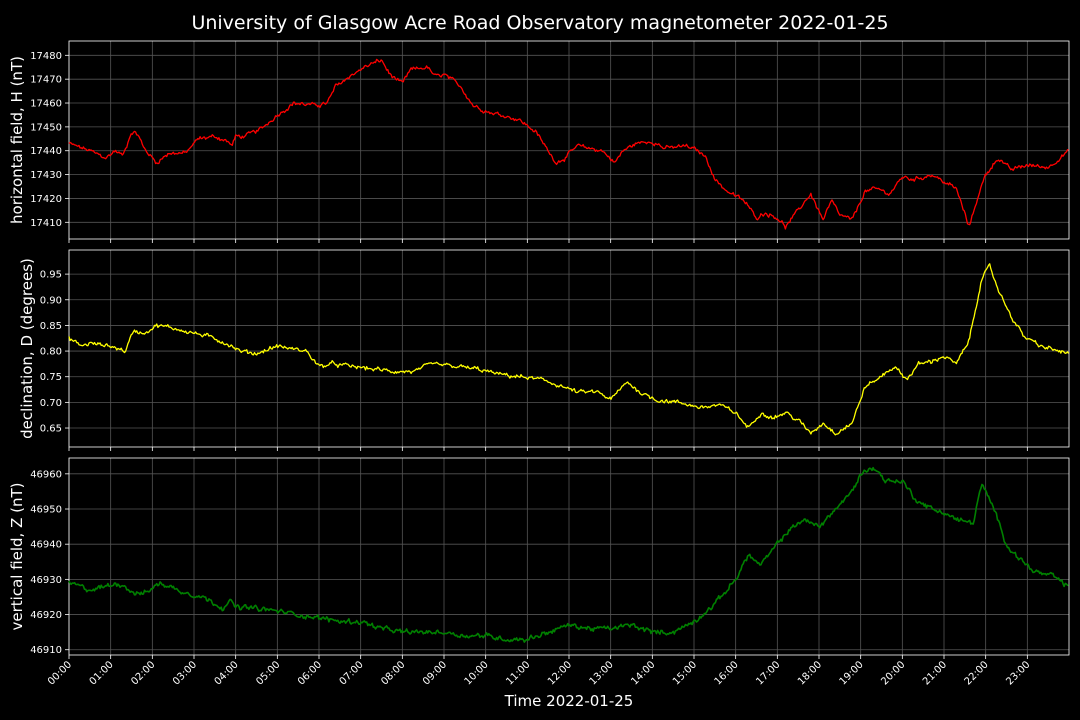 This screenshot has height=720, width=1080. I want to click on x-tick-label: 06:00, so click(310, 673).